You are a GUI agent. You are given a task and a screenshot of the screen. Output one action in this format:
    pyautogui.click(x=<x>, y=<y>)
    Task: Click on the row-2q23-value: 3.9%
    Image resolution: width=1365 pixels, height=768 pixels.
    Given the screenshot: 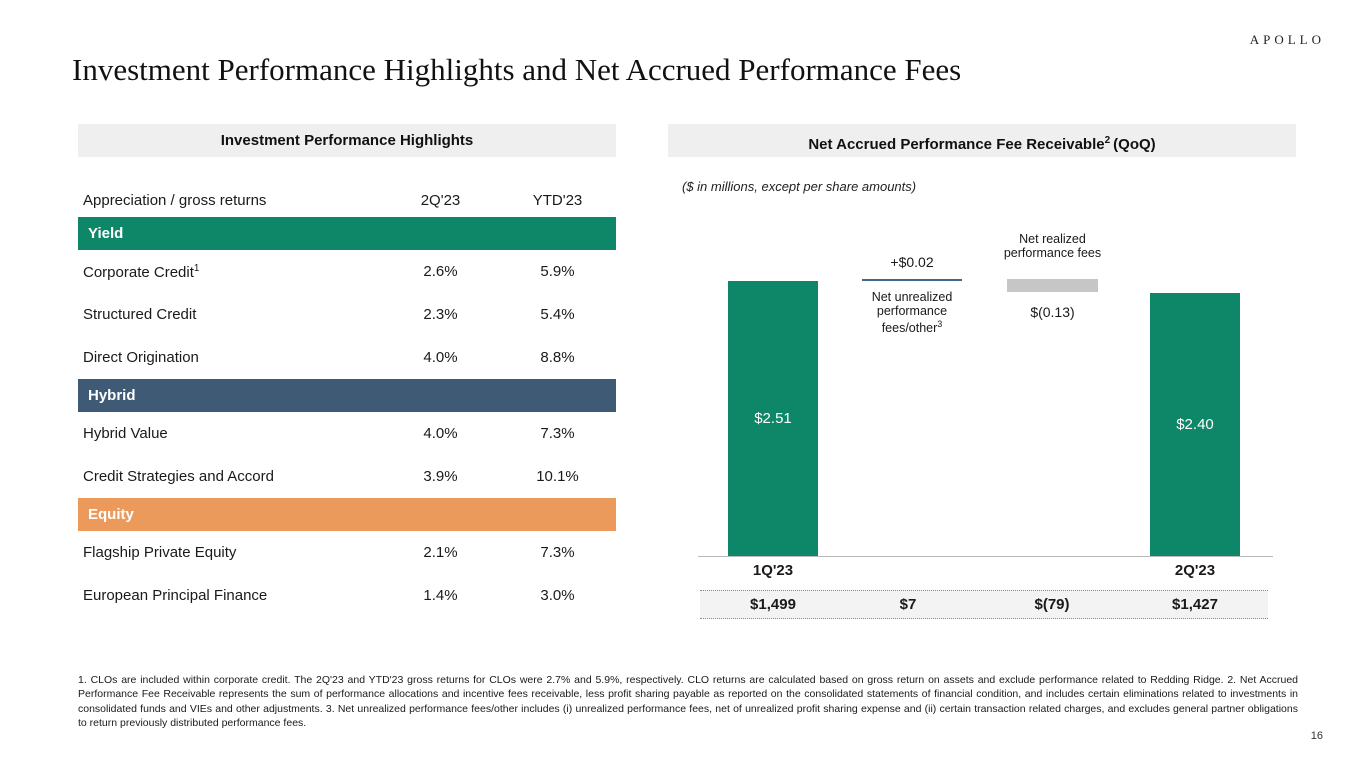 What is the action you would take?
    pyautogui.click(x=440, y=476)
    